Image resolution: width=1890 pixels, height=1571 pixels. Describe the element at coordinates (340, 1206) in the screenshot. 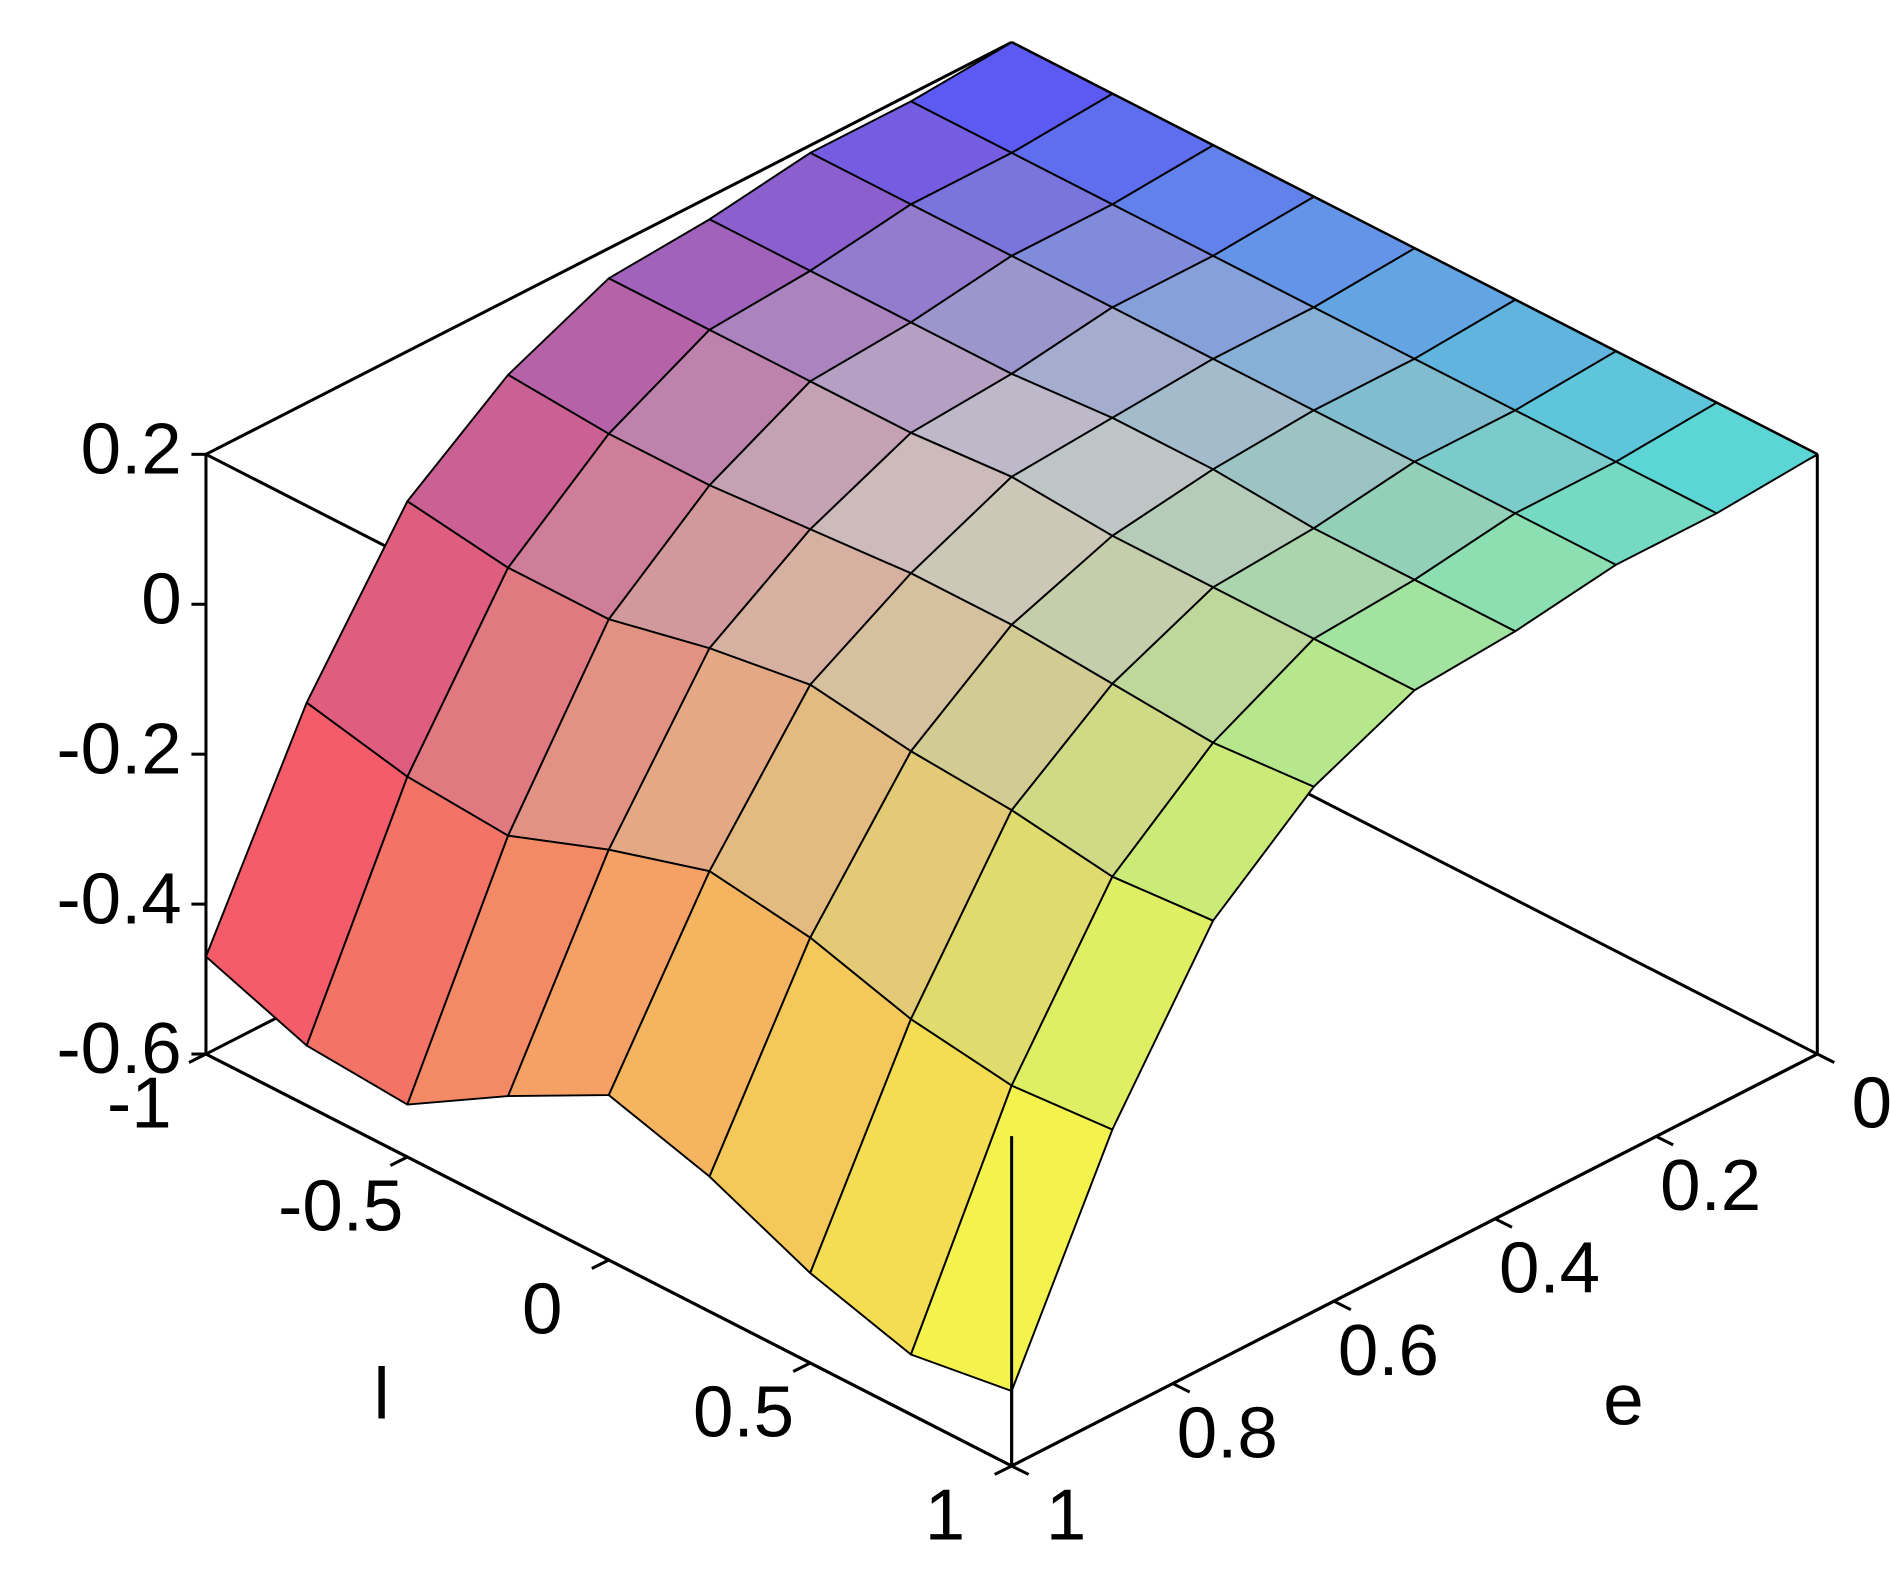

I see `x-tick-label: -0.5` at that location.